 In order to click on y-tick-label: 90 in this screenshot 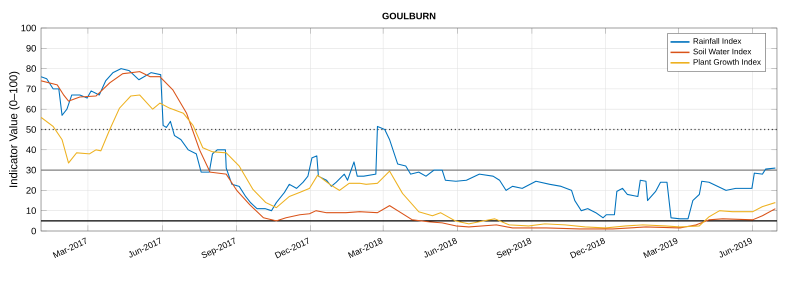, I will do `click(31, 48)`.